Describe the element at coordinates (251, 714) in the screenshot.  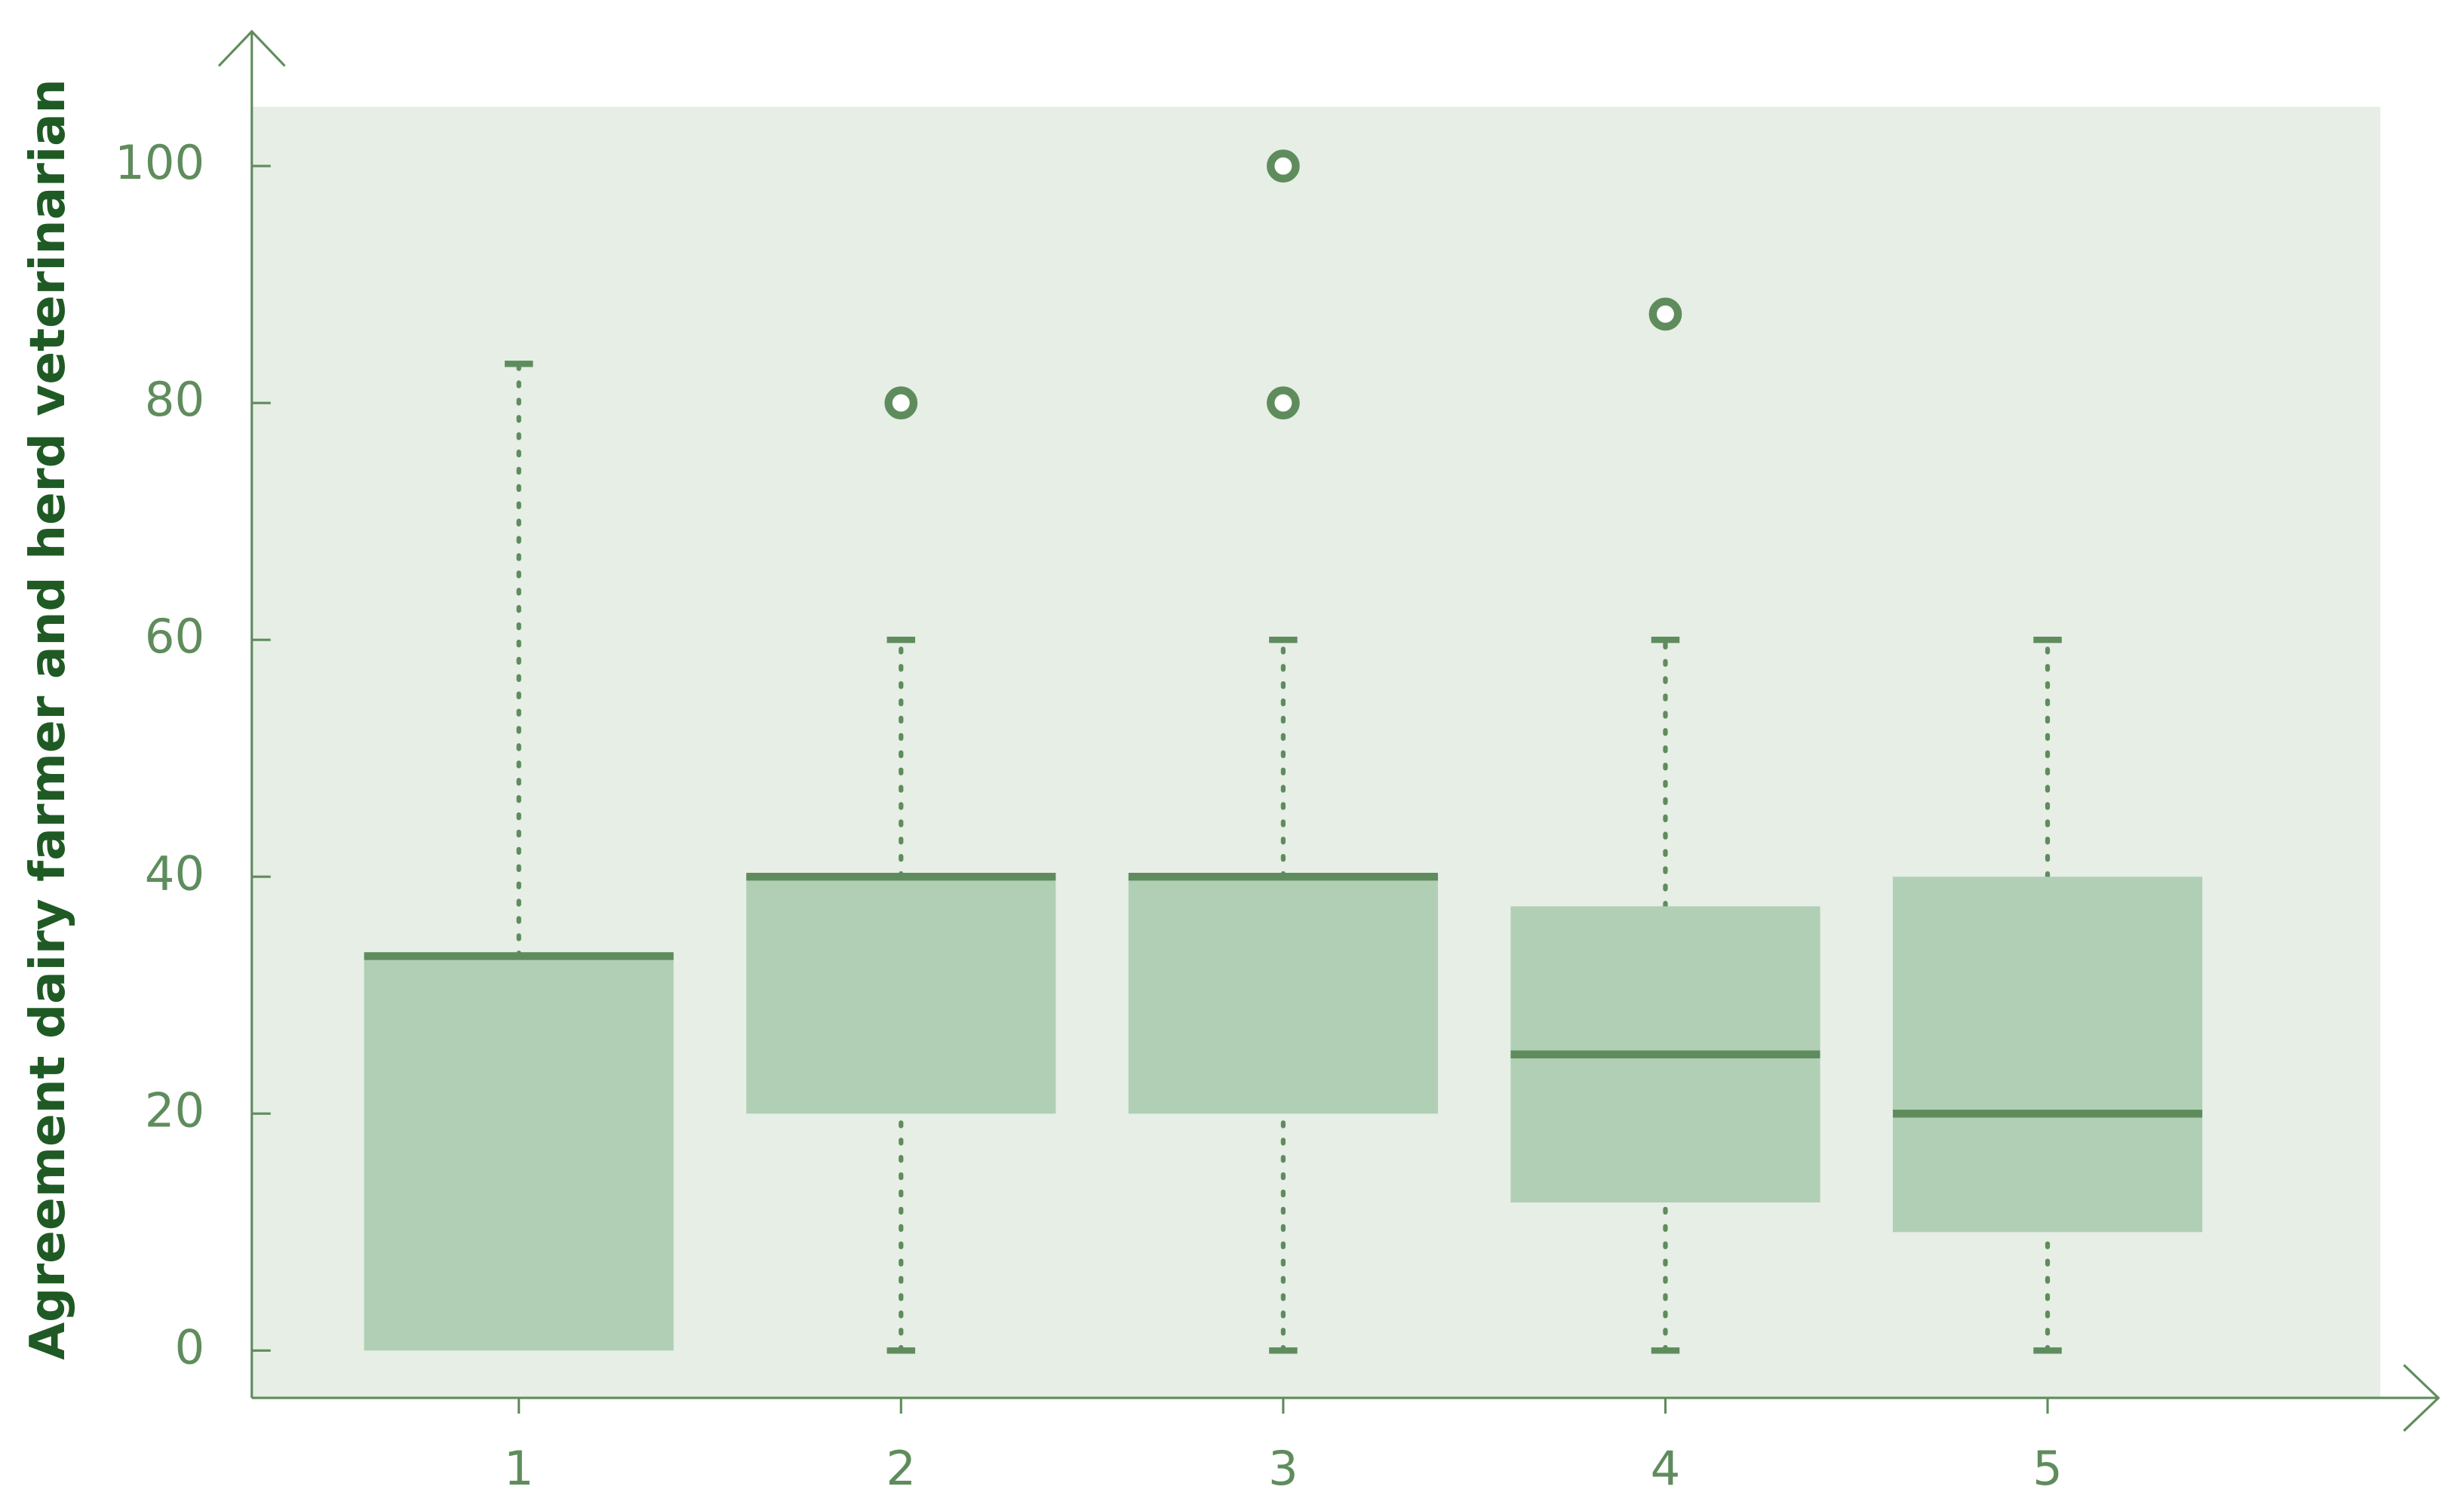
I see `y-axis` at that location.